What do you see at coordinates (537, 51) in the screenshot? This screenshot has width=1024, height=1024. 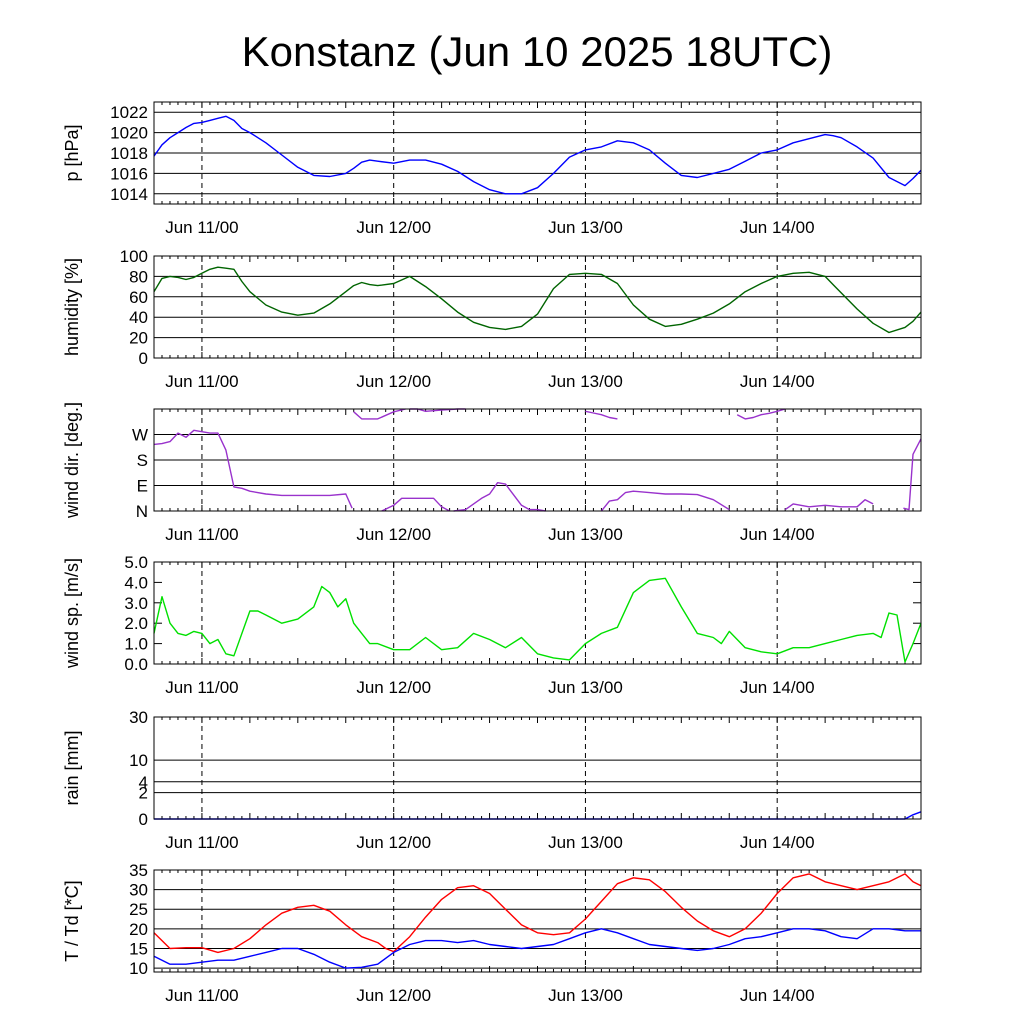 I see `chart-title: Konstanz (Jun 10 2025 18UTC)` at bounding box center [537, 51].